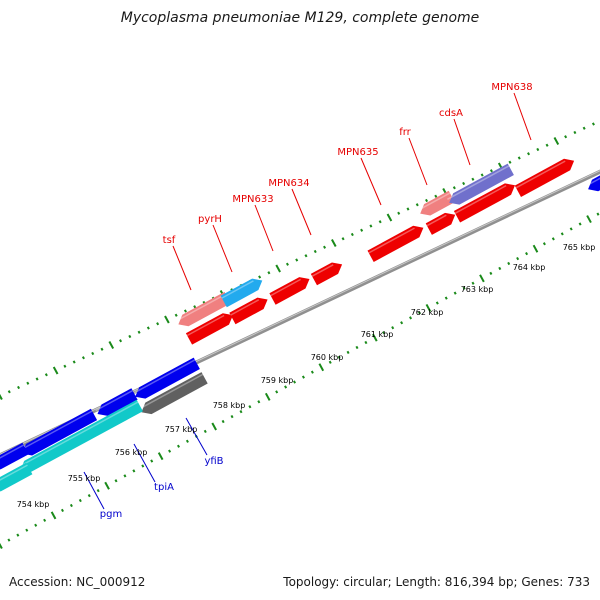  I want to click on gene-pgm, so click(16, 477).